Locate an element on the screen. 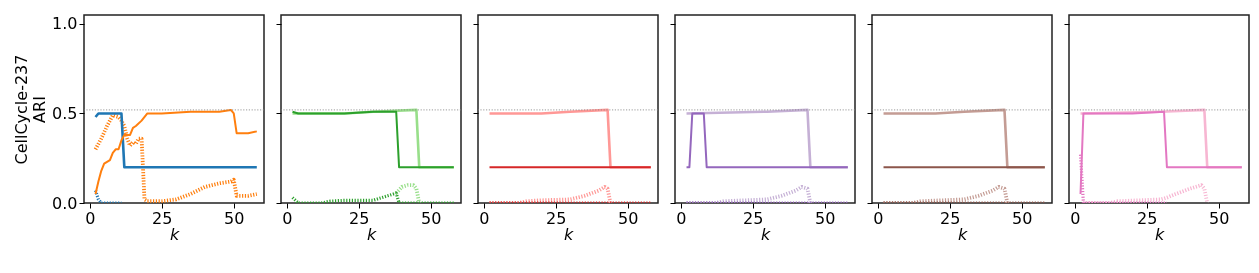 This screenshot has width=1259, height=273. y-tick-label: 0.5 is located at coordinates (65, 113).